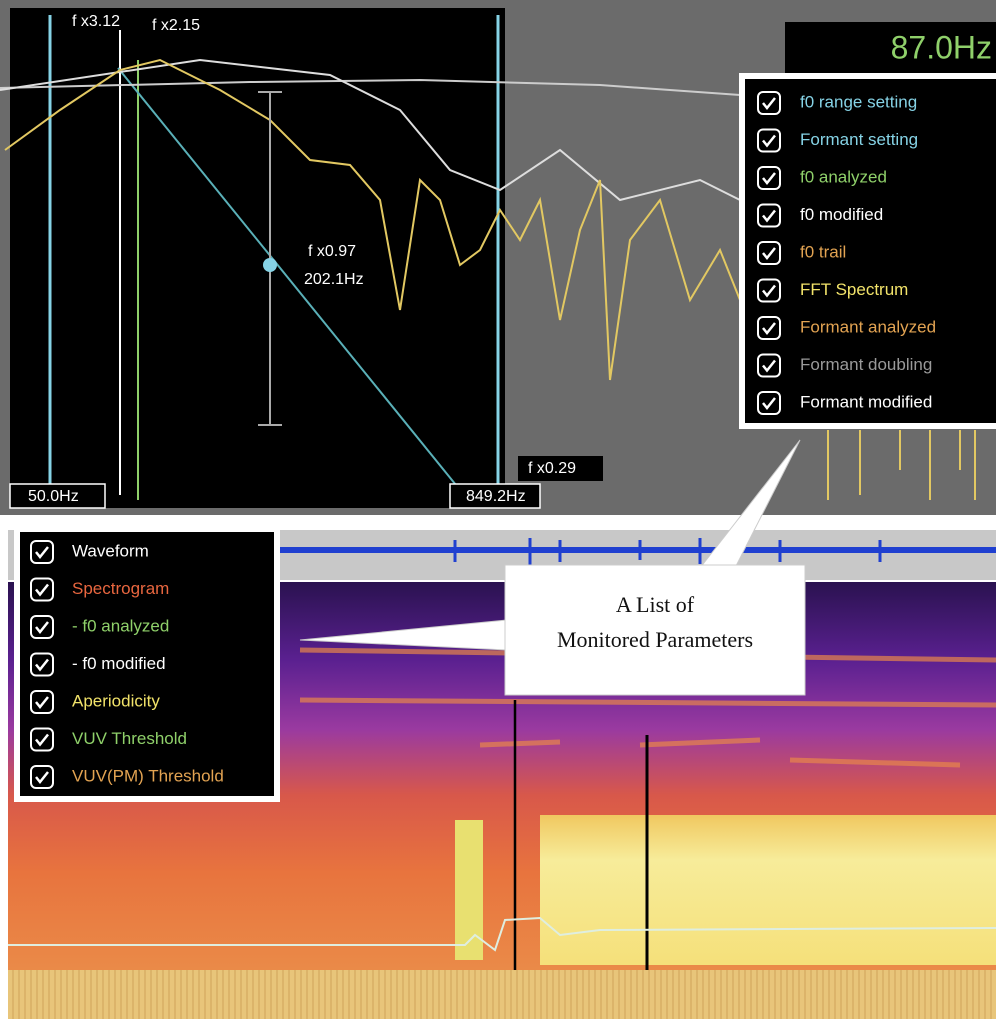 Image resolution: width=996 pixels, height=1019 pixels. I want to click on callout-text: A List of, so click(655, 604).